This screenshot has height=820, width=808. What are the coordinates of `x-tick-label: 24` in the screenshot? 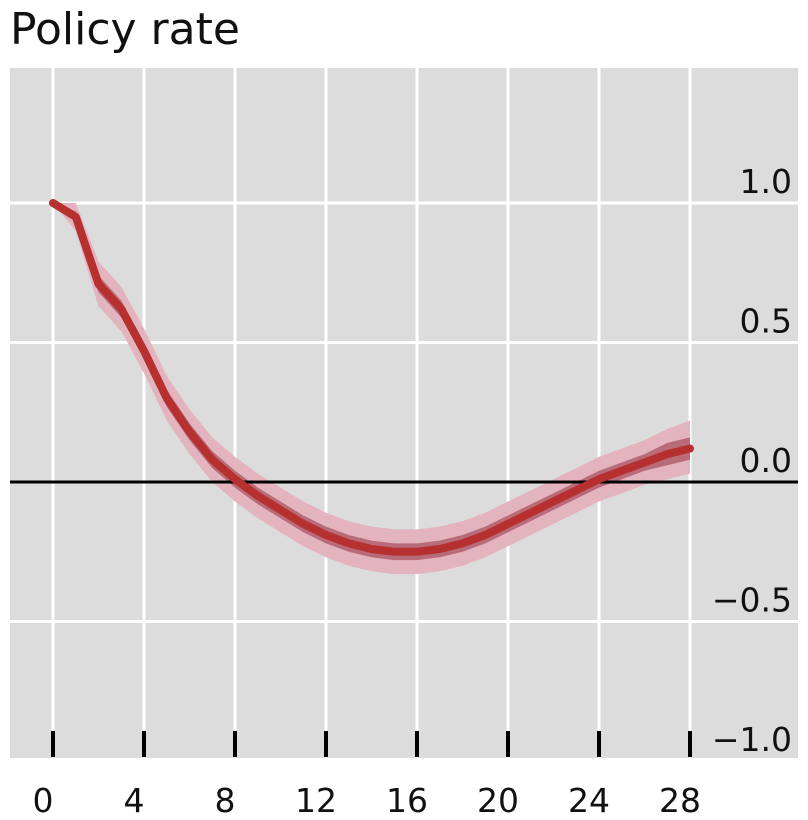 It's located at (589, 800).